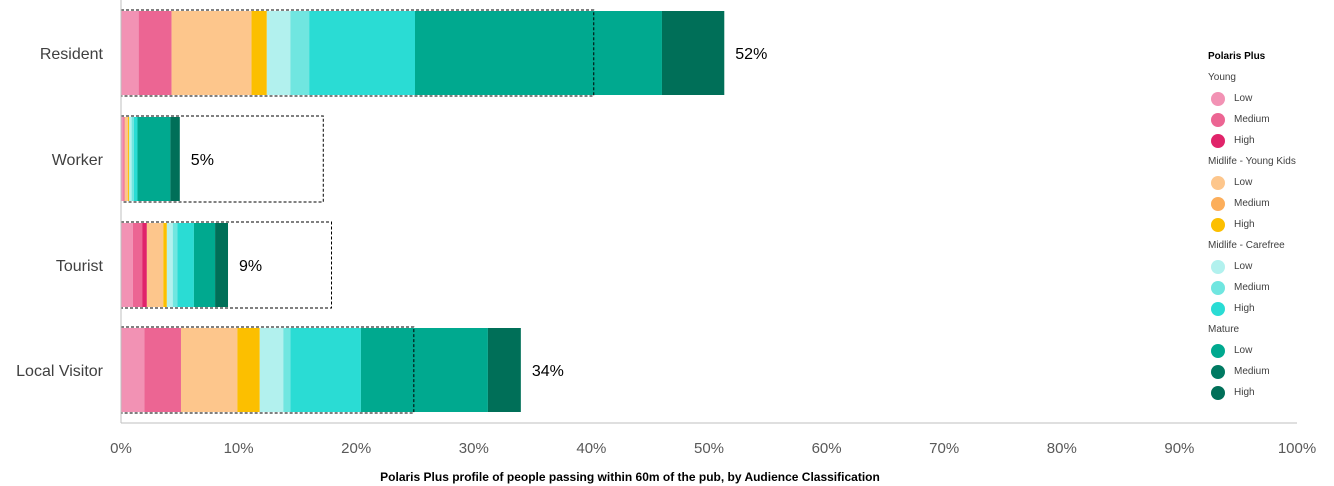 The image size is (1334, 486). Describe the element at coordinates (162, 370) in the screenshot. I see `bar-local-visitor-young-medium` at that location.